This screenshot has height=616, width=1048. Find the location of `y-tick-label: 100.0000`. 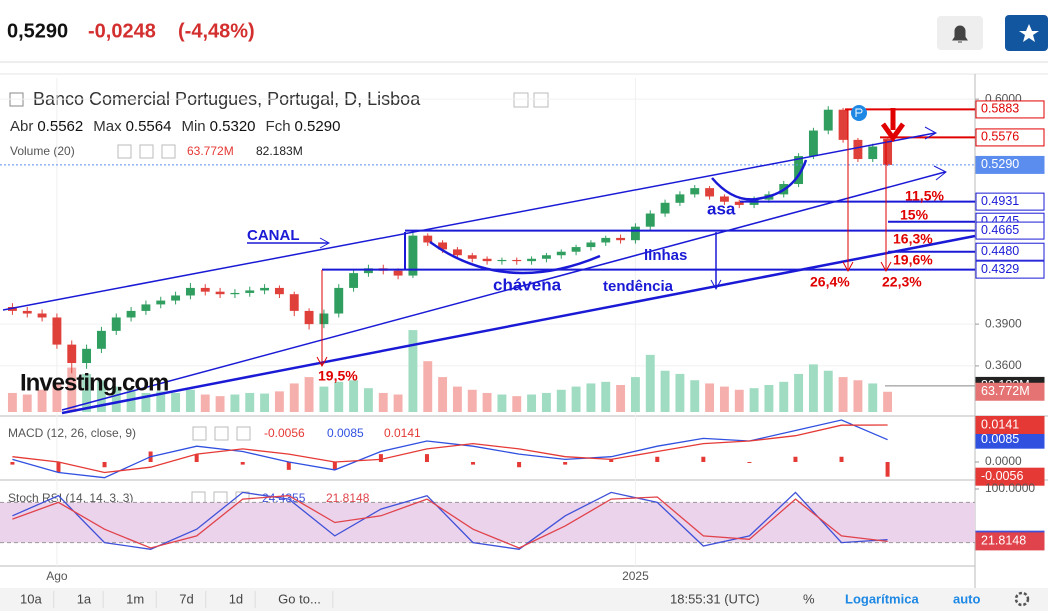

y-tick-label: 100.0000 is located at coordinates (1010, 488).